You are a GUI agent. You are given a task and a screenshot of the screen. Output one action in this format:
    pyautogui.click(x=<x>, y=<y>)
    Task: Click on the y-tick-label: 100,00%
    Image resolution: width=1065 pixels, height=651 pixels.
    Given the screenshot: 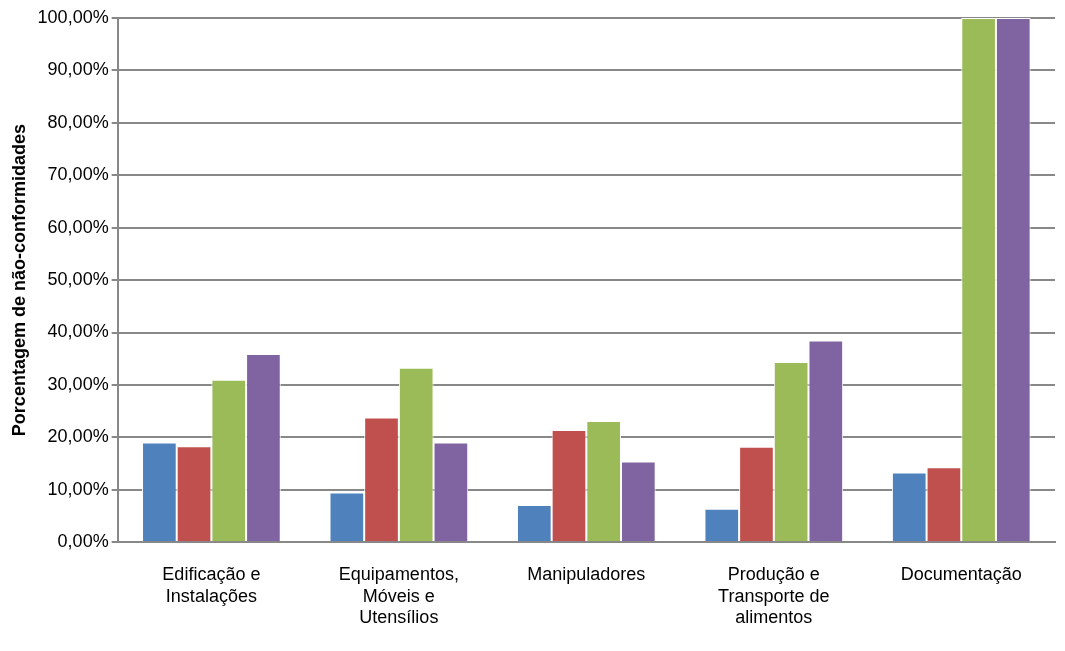 What is the action you would take?
    pyautogui.click(x=73, y=16)
    